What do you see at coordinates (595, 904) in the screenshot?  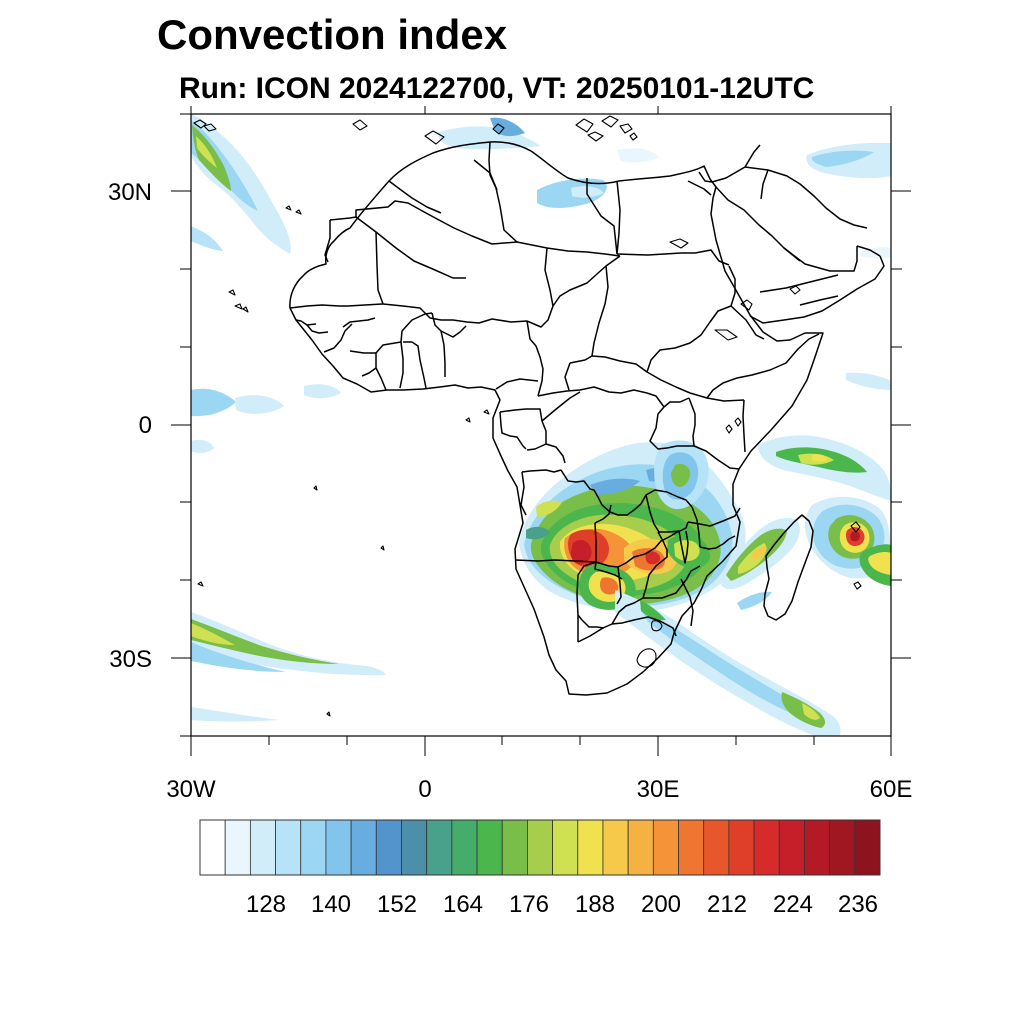 I see `colorbar-label-188: 188` at bounding box center [595, 904].